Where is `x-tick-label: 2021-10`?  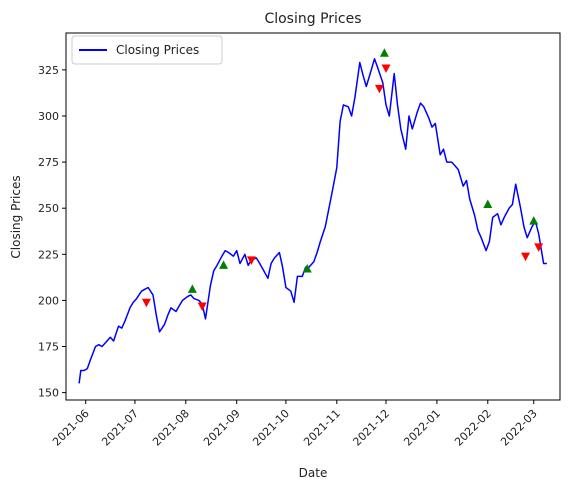
x-tick-label: 2021-10 is located at coordinates (271, 428).